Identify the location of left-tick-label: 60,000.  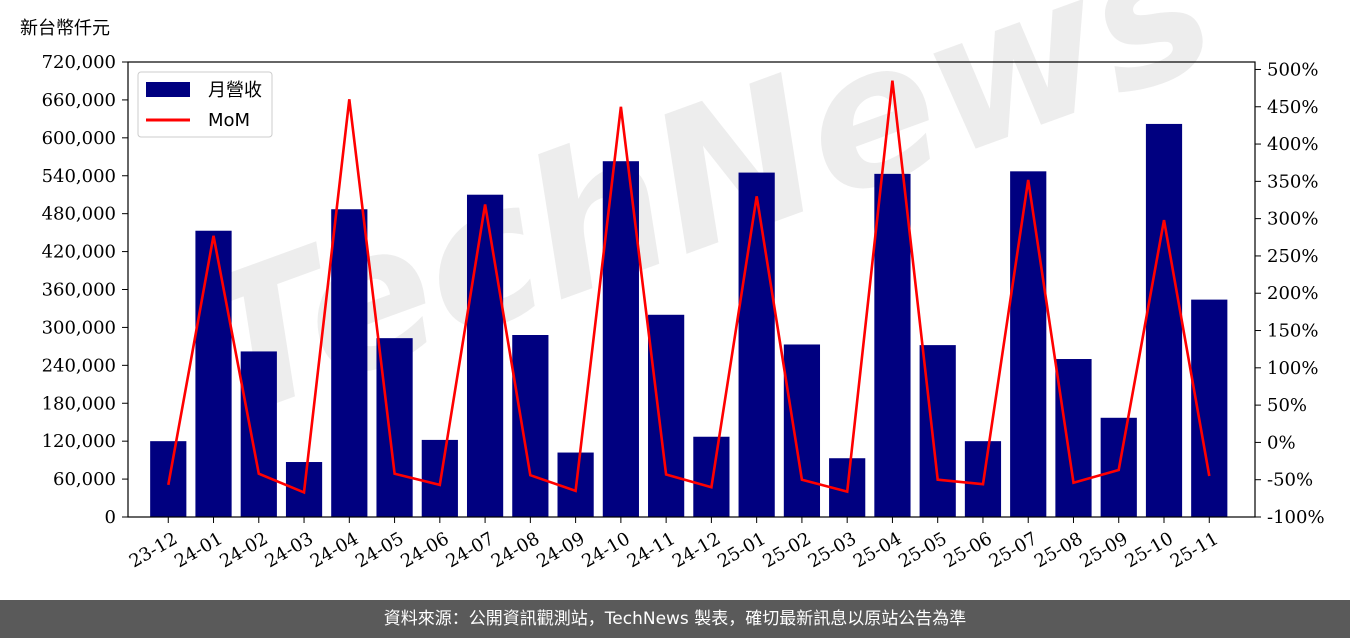
(84, 479).